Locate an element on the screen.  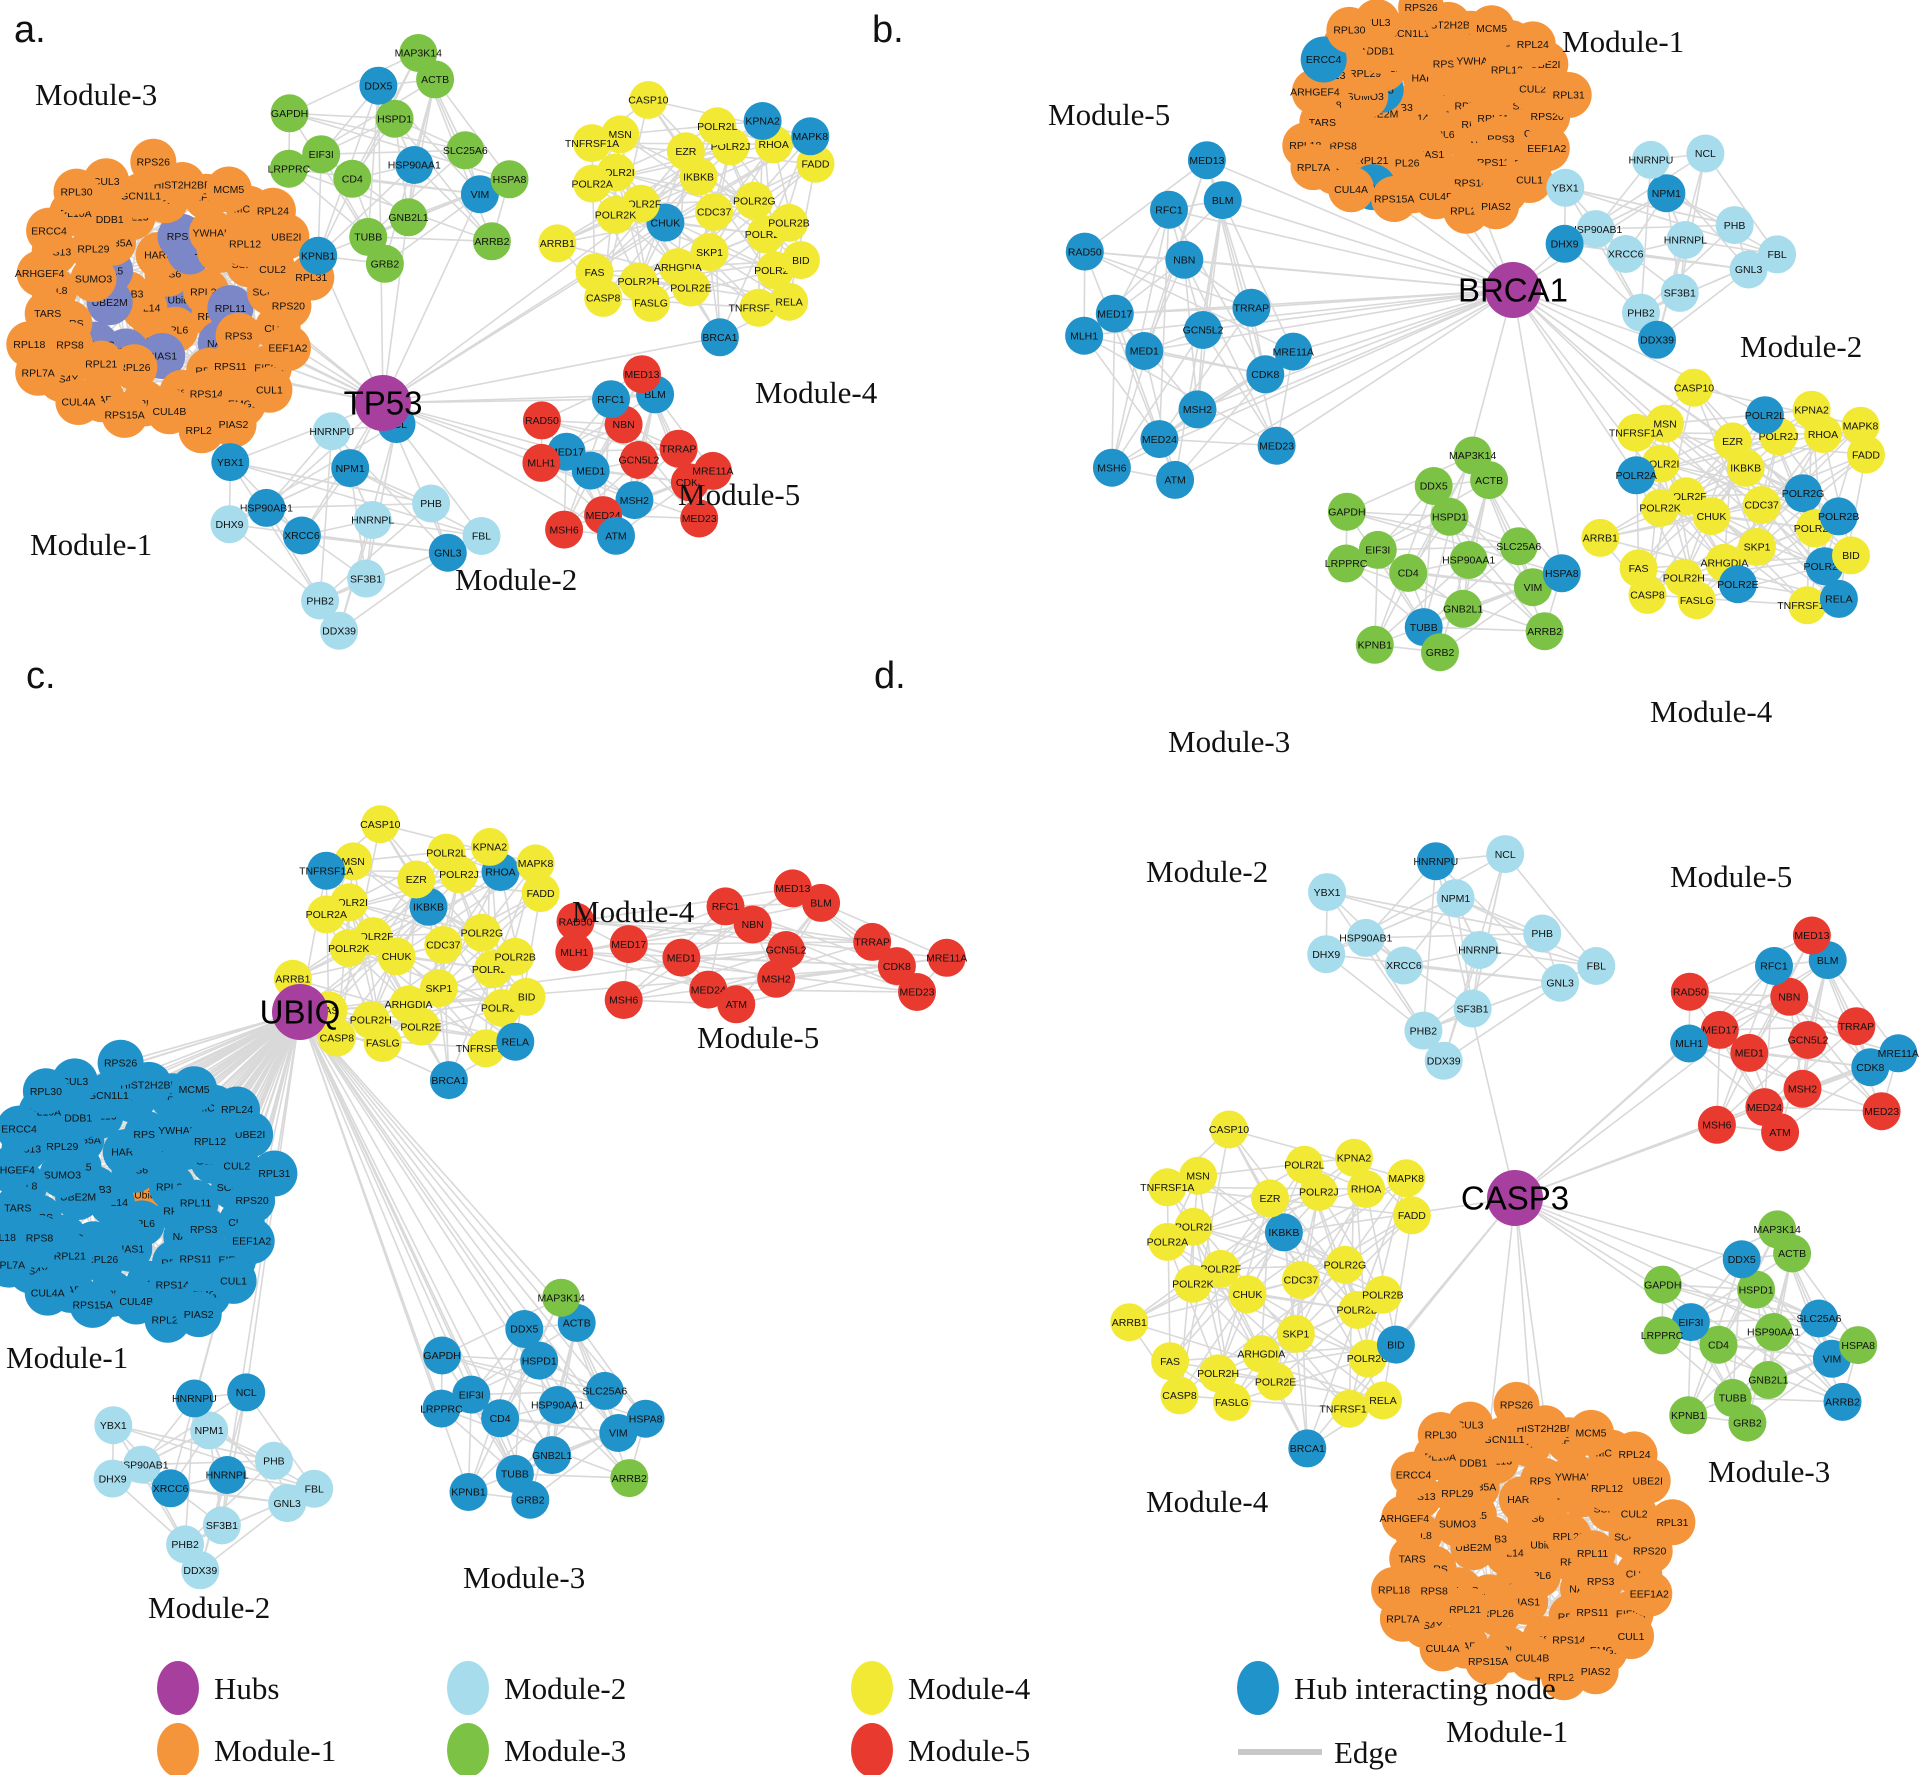
gene-node-RPL30 is located at coordinates (76, 191).